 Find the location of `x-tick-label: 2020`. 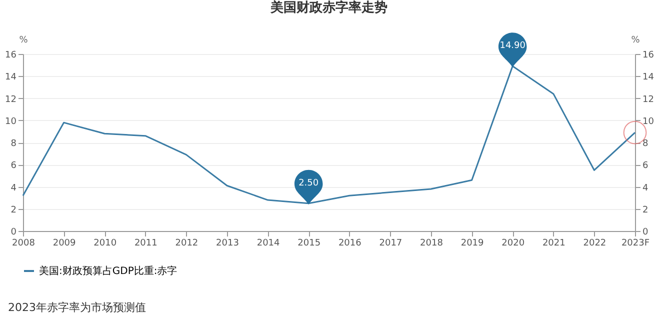

x-tick-label: 2020 is located at coordinates (513, 243).